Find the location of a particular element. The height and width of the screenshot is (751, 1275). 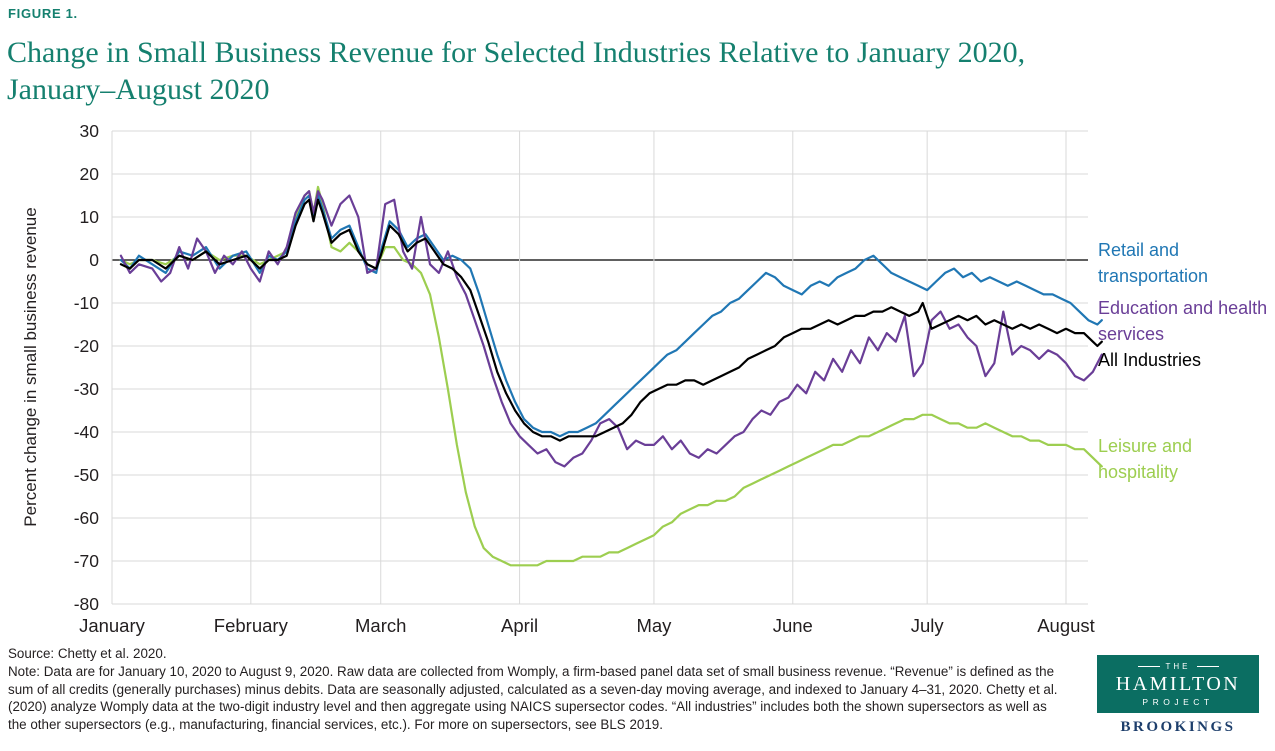

legend-label: Leisure and hospitality is located at coordinates (1145, 459).